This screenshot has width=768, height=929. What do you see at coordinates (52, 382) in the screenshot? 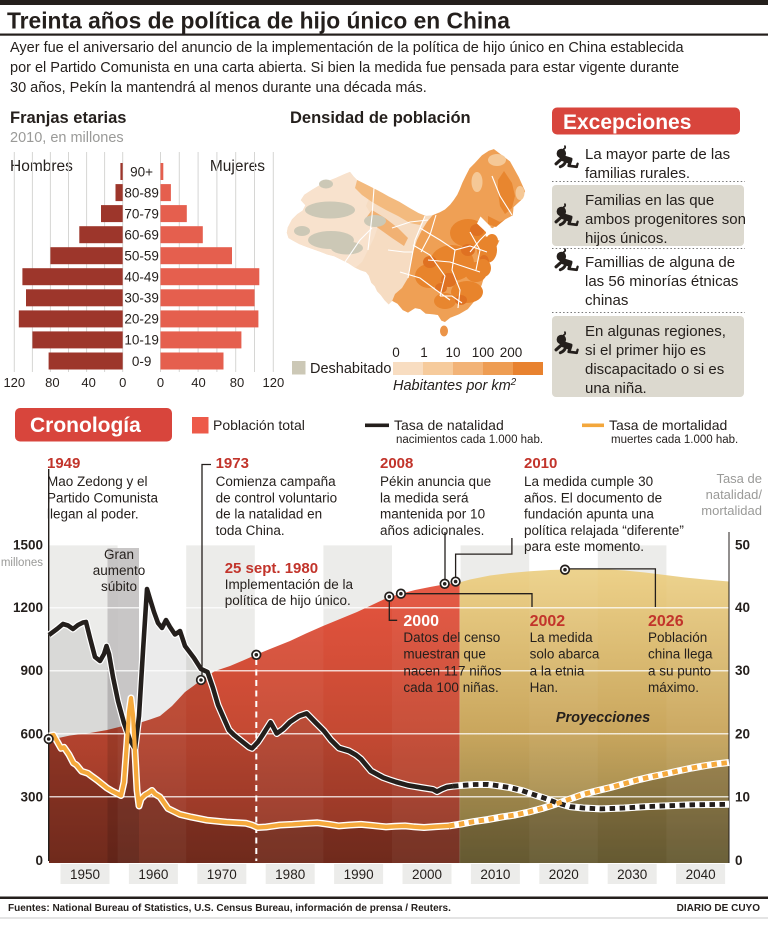
I see `svg-text: 80` at bounding box center [52, 382].